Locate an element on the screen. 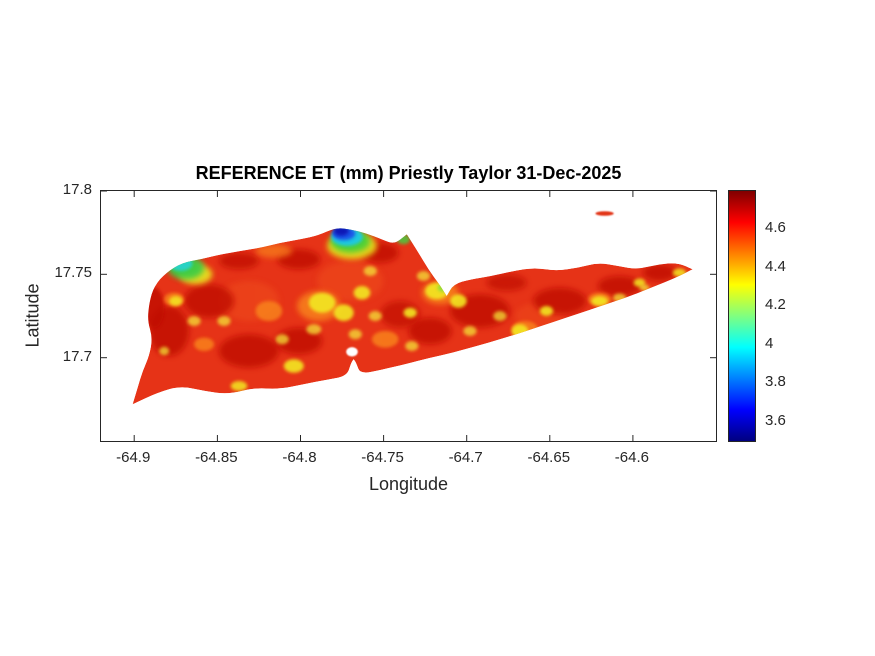 The image size is (875, 656). x-axis-label: Longitude is located at coordinates (408, 484).